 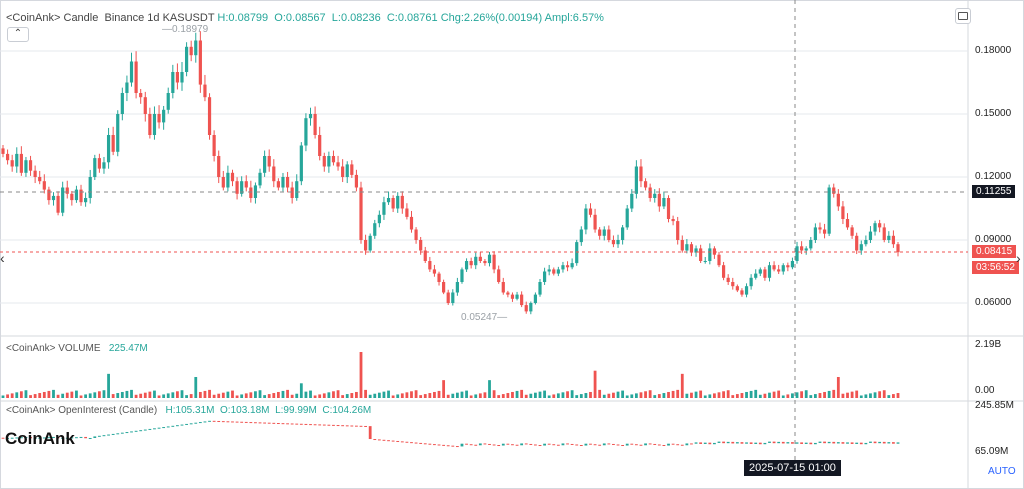 I want to click on auto-scale-button: AUTO, so click(x=1002, y=471).